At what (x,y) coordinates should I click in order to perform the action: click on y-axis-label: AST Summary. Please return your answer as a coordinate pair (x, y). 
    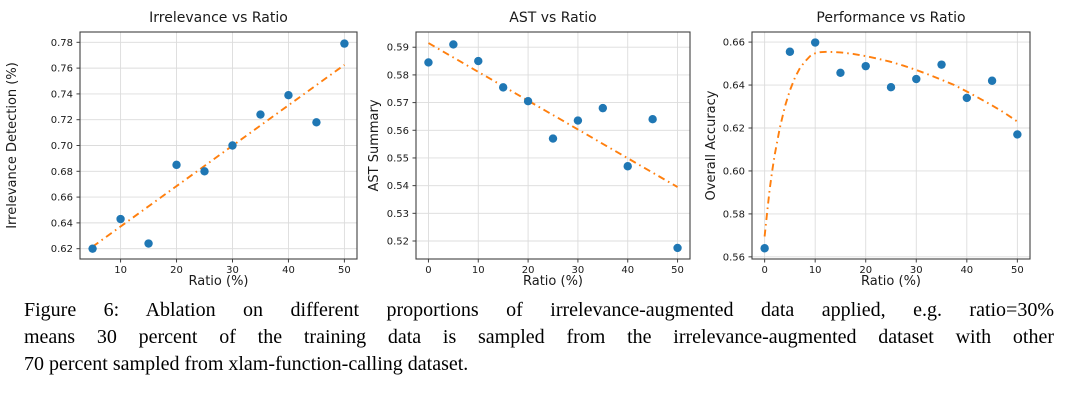
    Looking at the image, I should click on (374, 145).